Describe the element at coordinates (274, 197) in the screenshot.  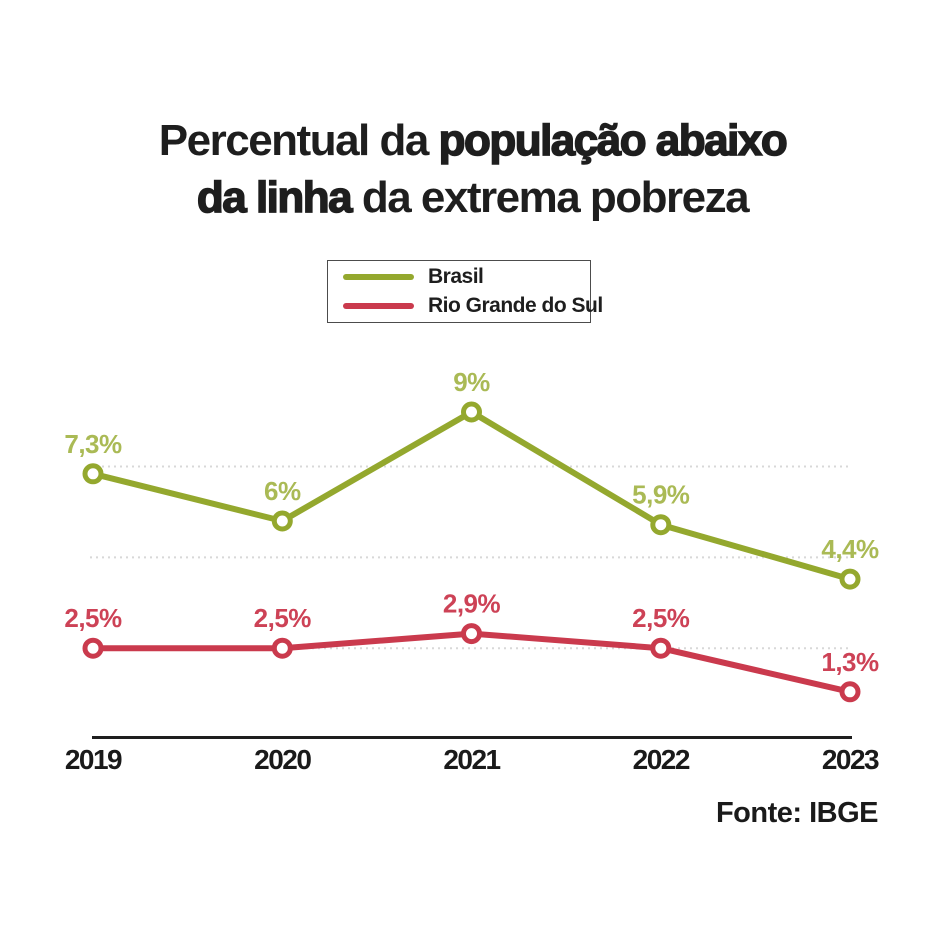
I see `title-line2-bold: da linha` at that location.